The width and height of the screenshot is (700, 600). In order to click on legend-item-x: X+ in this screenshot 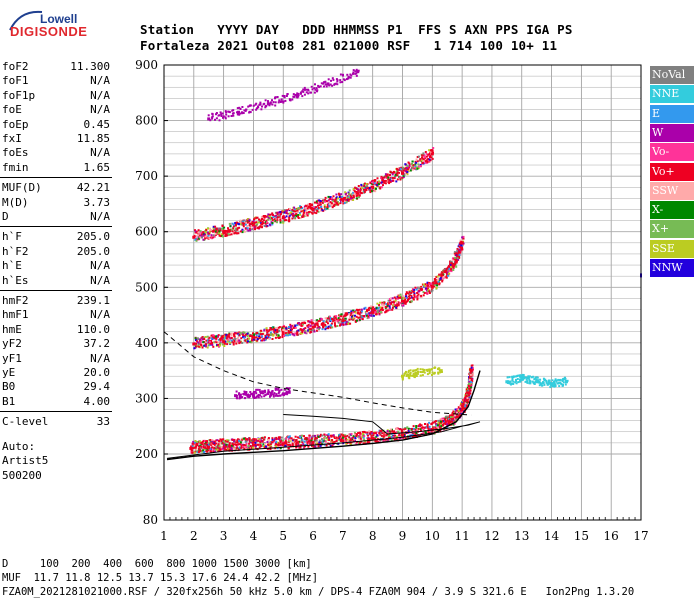, I will do `click(672, 229)`.